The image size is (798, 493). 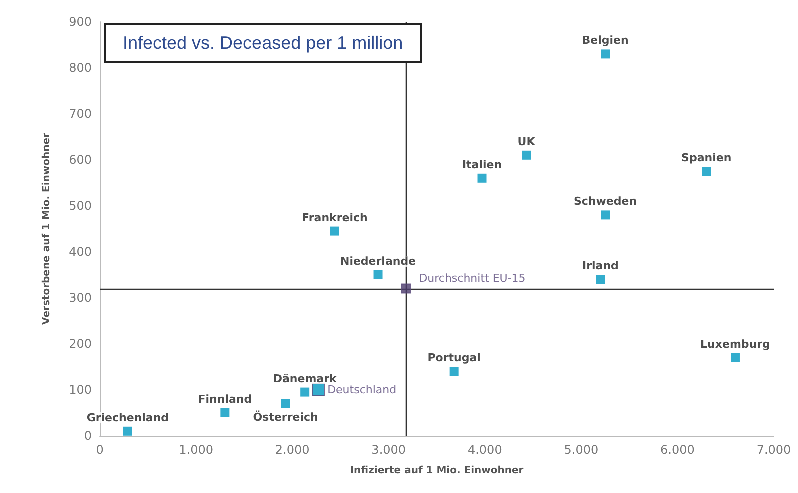 I want to click on annotation: Frankreich, so click(x=335, y=217).